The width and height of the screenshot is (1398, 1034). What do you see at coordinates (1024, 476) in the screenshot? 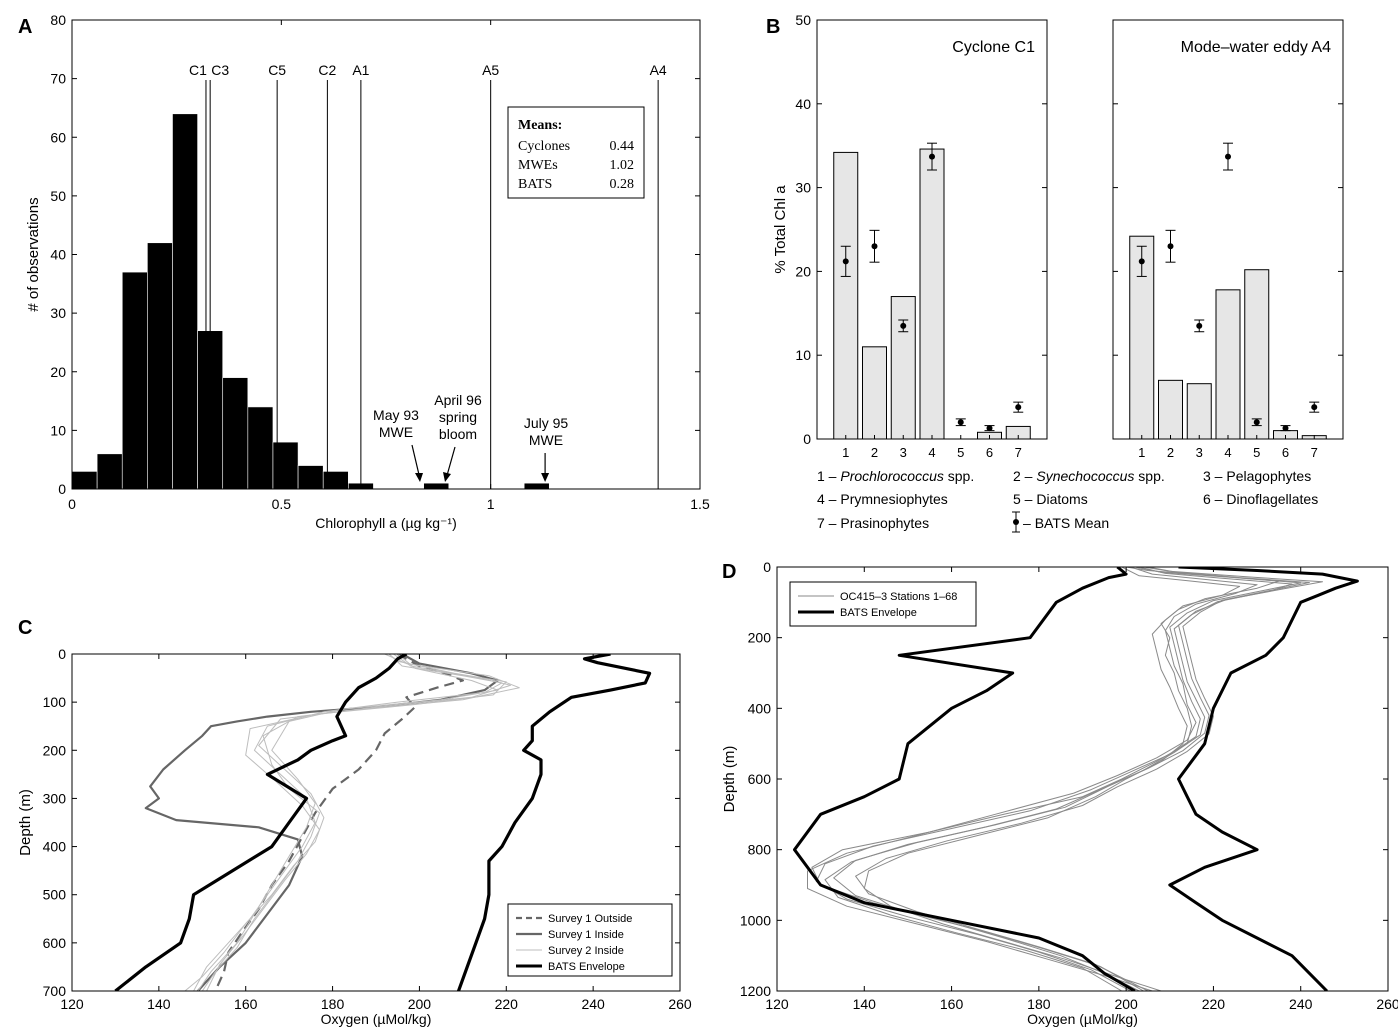
I see `legend-number: 2 –` at bounding box center [1024, 476].